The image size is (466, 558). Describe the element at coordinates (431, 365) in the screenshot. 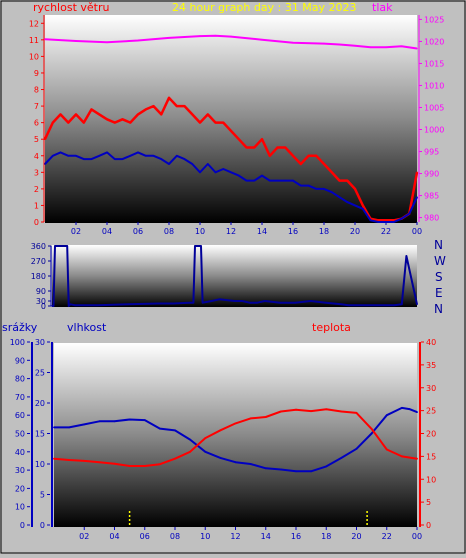

I see `temperature-y-tick-label: 35` at that location.